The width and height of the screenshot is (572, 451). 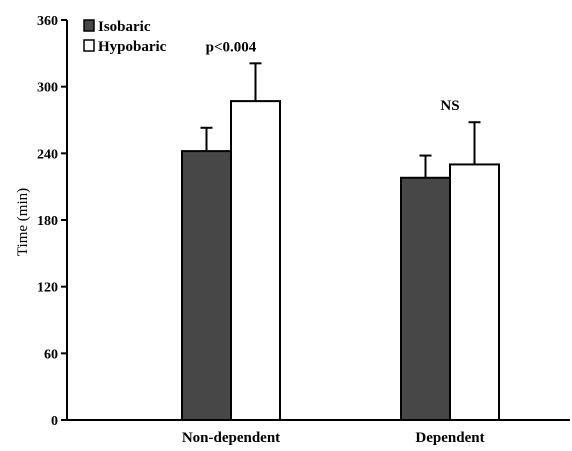 What do you see at coordinates (23, 222) in the screenshot?
I see `y-axis-label: Time (min)` at bounding box center [23, 222].